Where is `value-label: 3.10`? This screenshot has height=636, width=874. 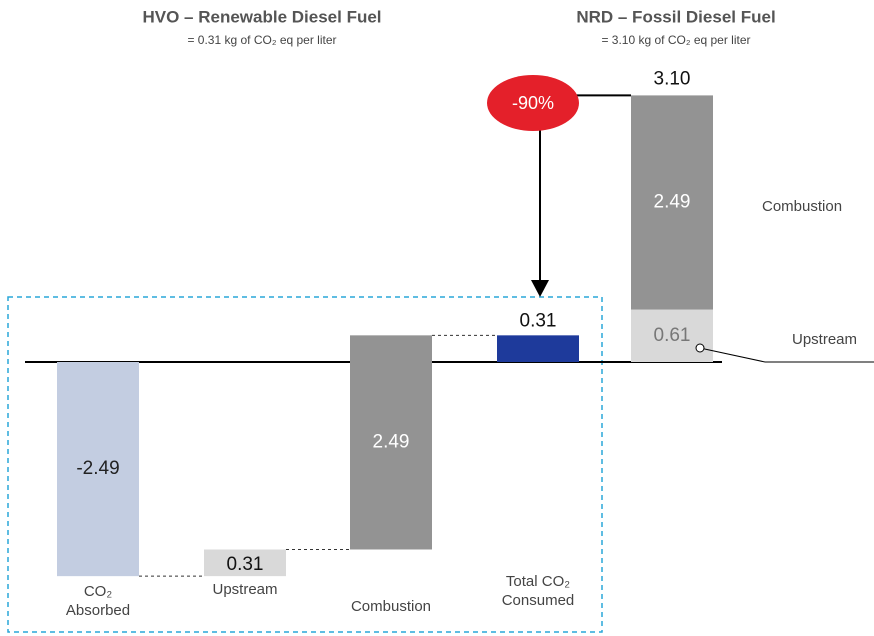
value-label: 3.10 is located at coordinates (672, 78).